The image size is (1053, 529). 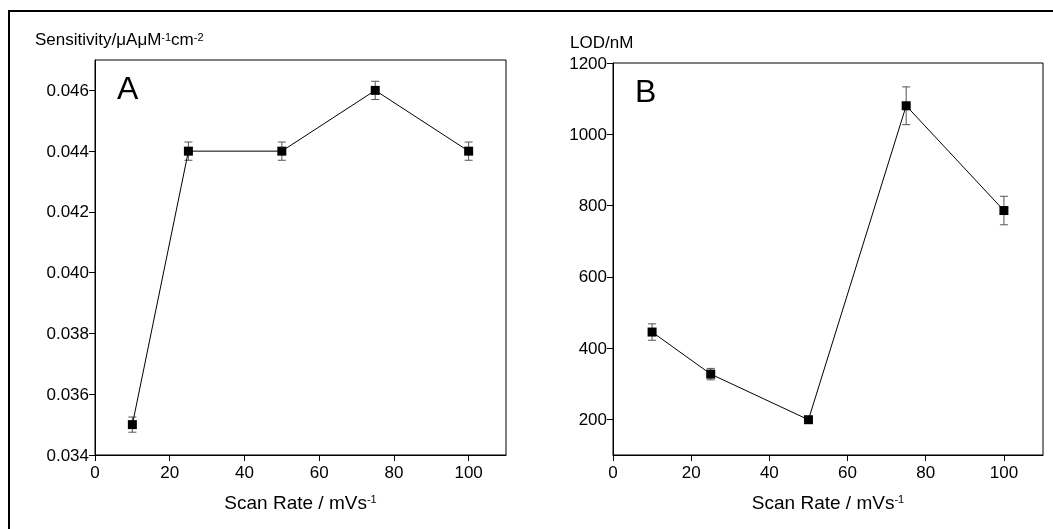 I want to click on y-tick-label: 600, so click(x=592, y=277).